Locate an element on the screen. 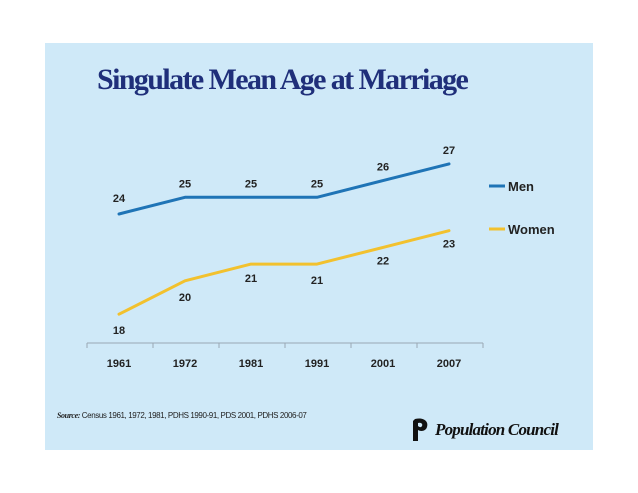  source-label: Source: is located at coordinates (68, 415).